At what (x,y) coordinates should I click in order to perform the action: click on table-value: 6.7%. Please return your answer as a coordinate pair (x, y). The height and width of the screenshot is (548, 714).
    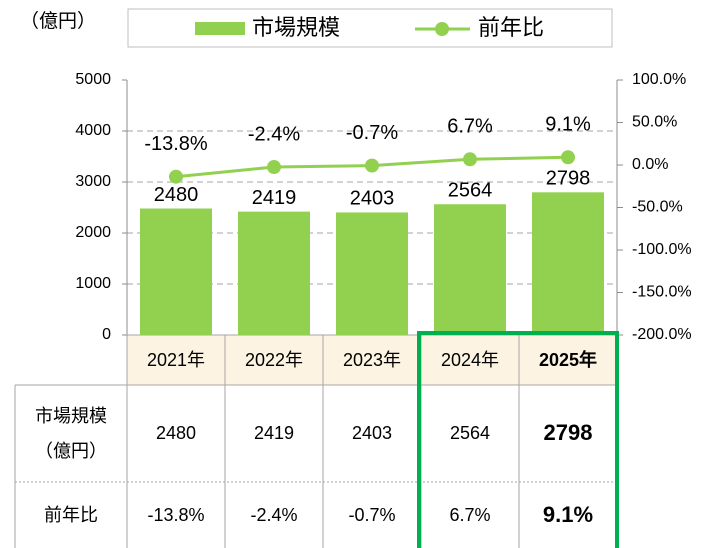
    Looking at the image, I should click on (469, 515).